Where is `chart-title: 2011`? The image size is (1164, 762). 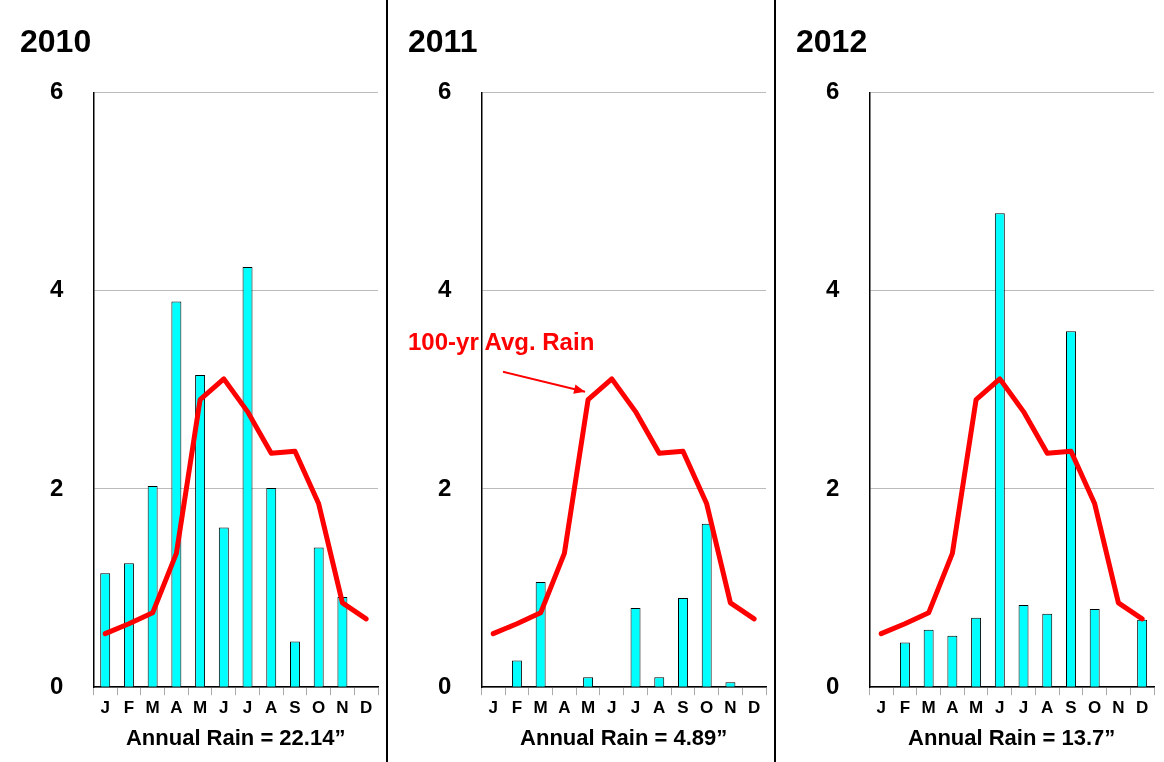 chart-title: 2011 is located at coordinates (443, 41).